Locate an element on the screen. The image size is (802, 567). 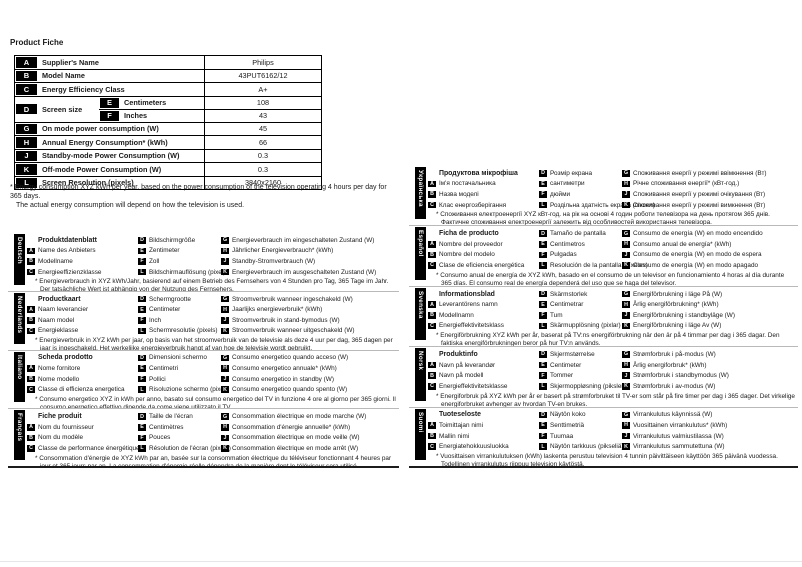
spec-label: Розмір екрана is located at coordinates (571, 173).